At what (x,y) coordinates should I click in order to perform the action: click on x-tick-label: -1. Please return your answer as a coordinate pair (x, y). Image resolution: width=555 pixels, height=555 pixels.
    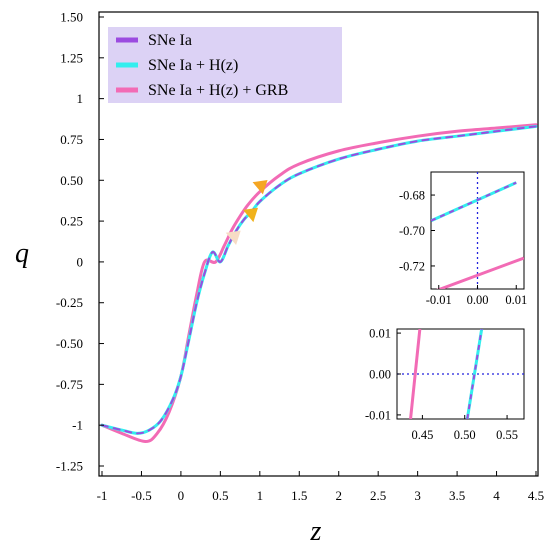
    Looking at the image, I should click on (102, 495).